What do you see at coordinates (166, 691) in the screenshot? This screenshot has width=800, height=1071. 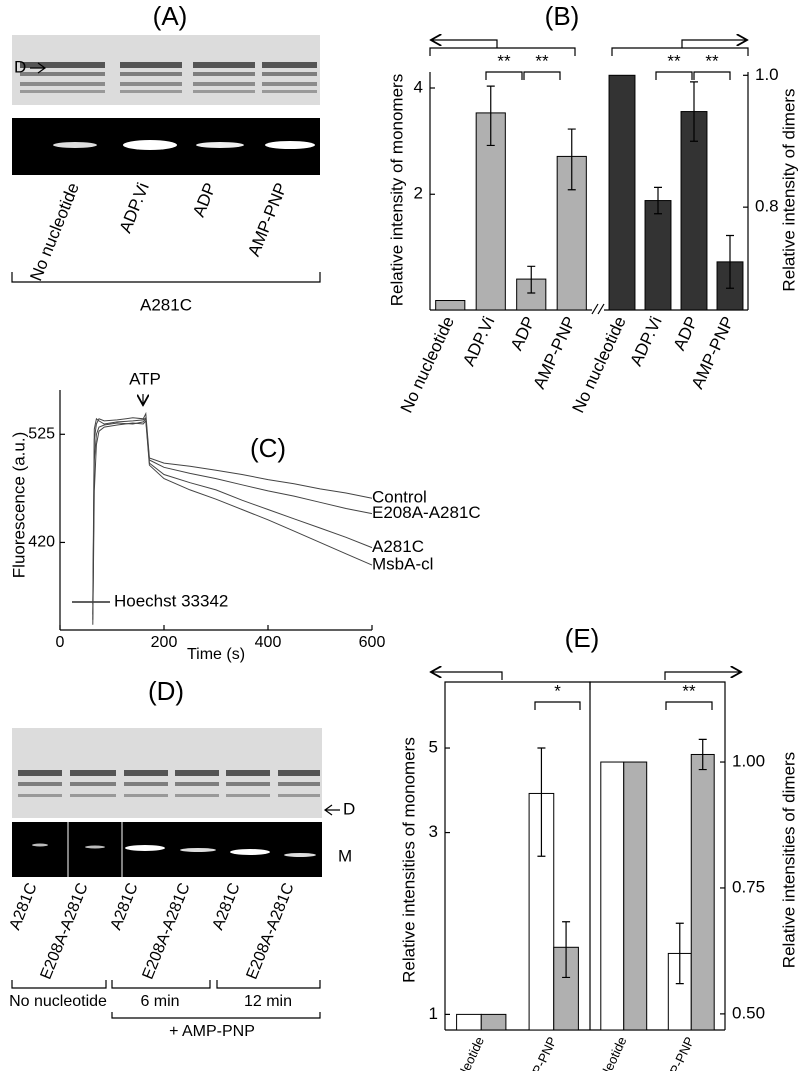 I see `panel-title: (D)` at bounding box center [166, 691].